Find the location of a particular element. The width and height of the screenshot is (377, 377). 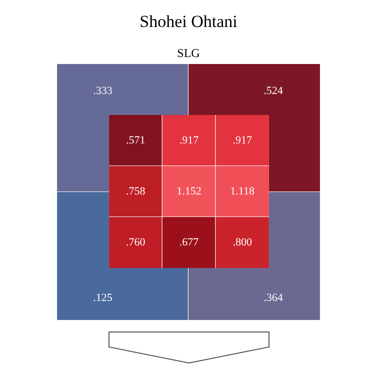

data-label: .800 is located at coordinates (242, 242).